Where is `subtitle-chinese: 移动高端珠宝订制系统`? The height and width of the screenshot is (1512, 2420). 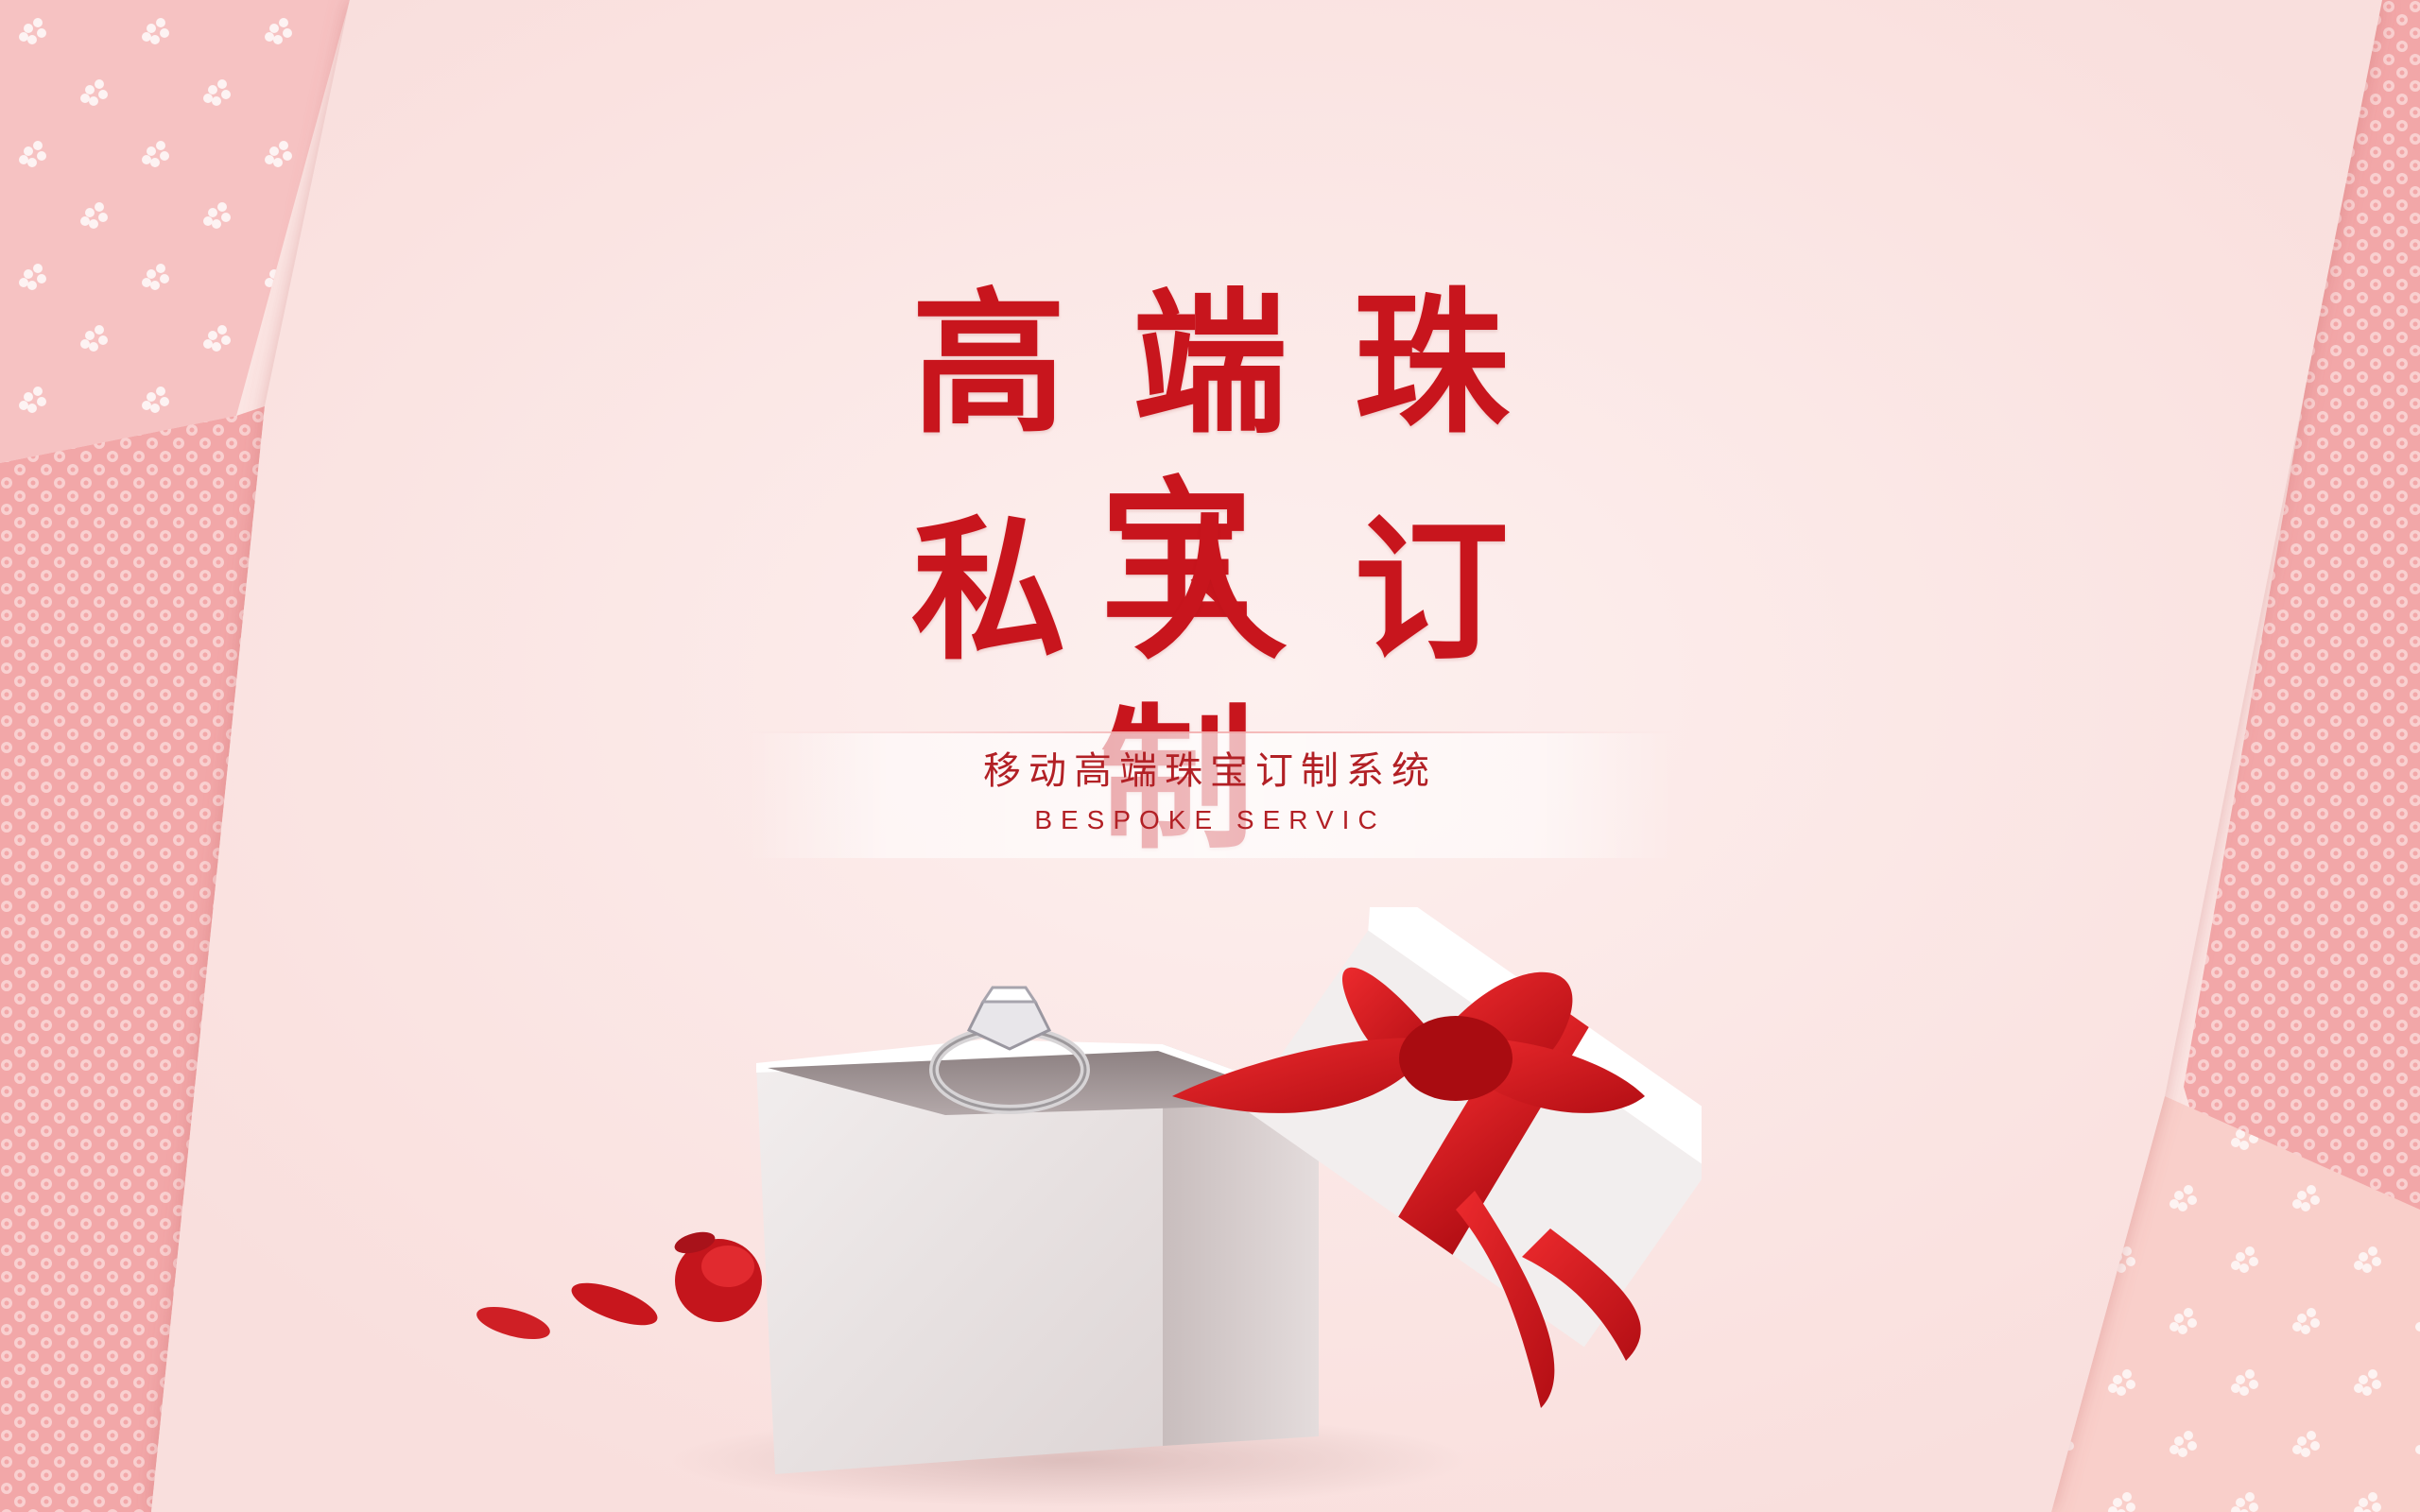
subtitle-chinese: 移动高端珠宝订制系统 is located at coordinates (1210, 771).